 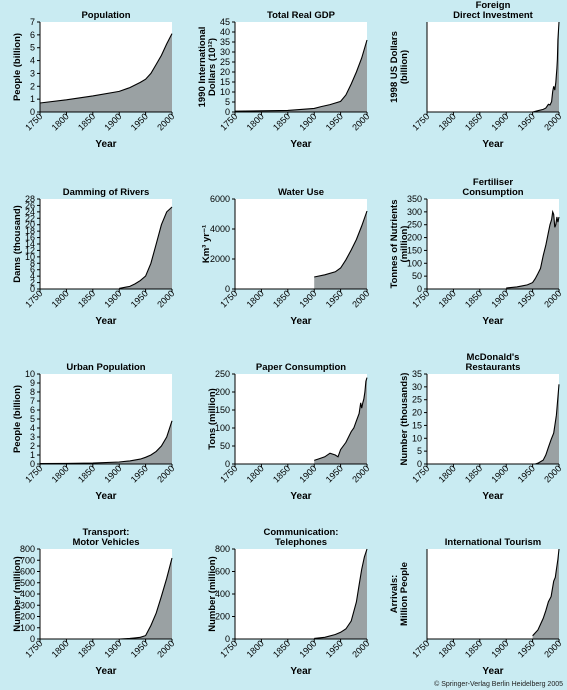 I want to click on chart-title: Consumption, so click(x=492, y=192).